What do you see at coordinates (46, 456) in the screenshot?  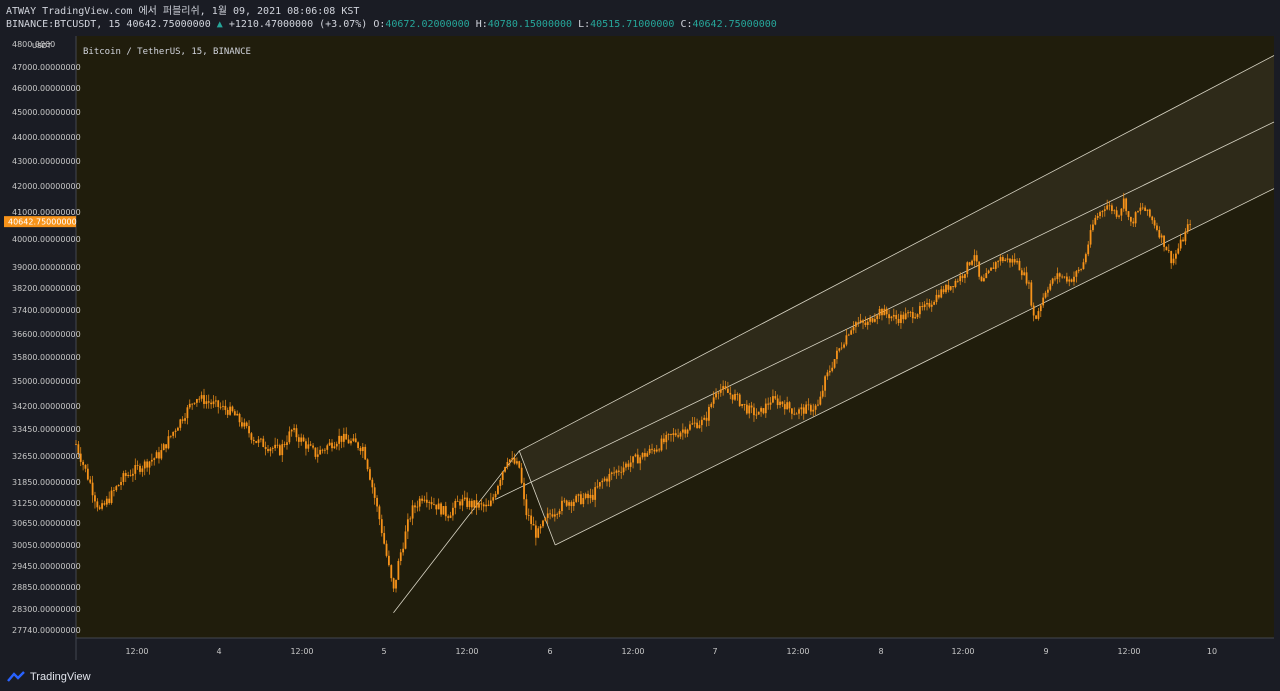 I see `y-tick-label: 32650.00000000` at bounding box center [46, 456].